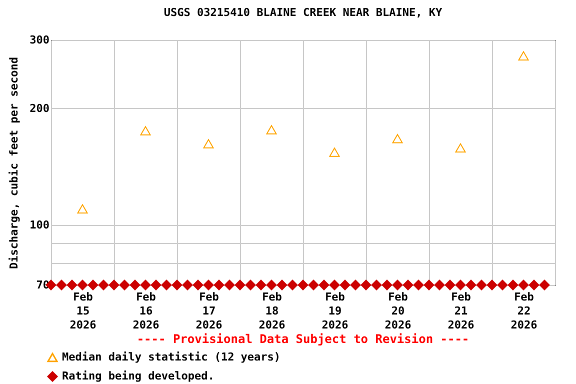 Image resolution: width=576 pixels, height=384 pixels. I want to click on x-tick-label: Feb 17 2026, so click(209, 311).